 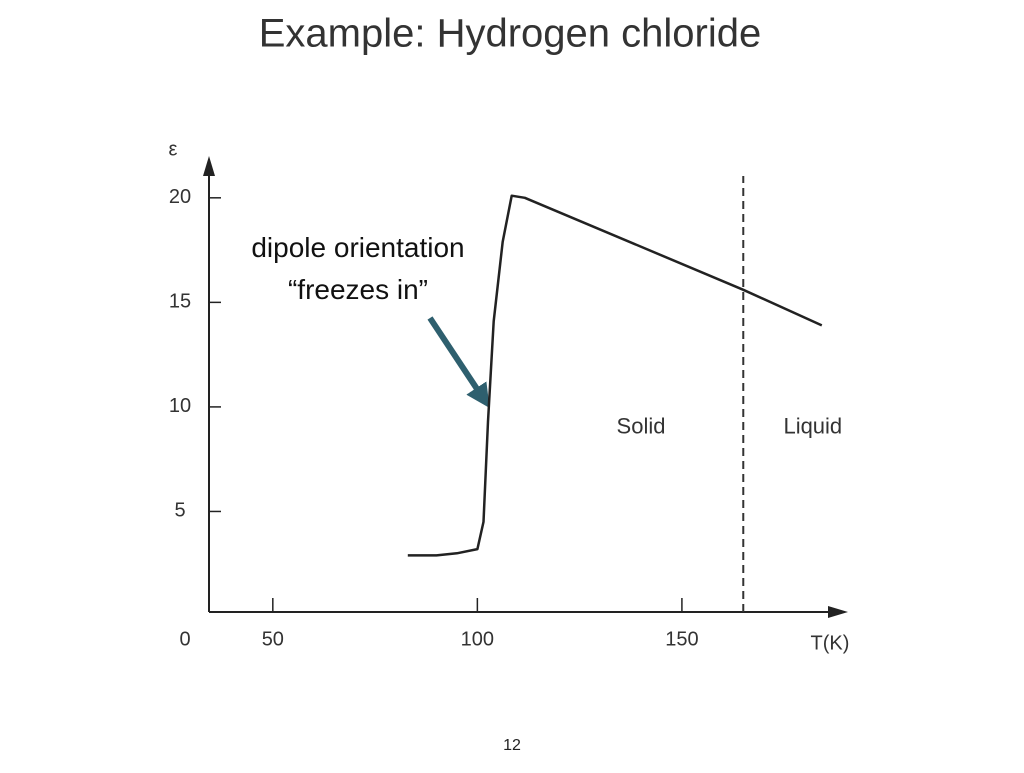 I want to click on x-tick-label: 100, so click(x=477, y=639).